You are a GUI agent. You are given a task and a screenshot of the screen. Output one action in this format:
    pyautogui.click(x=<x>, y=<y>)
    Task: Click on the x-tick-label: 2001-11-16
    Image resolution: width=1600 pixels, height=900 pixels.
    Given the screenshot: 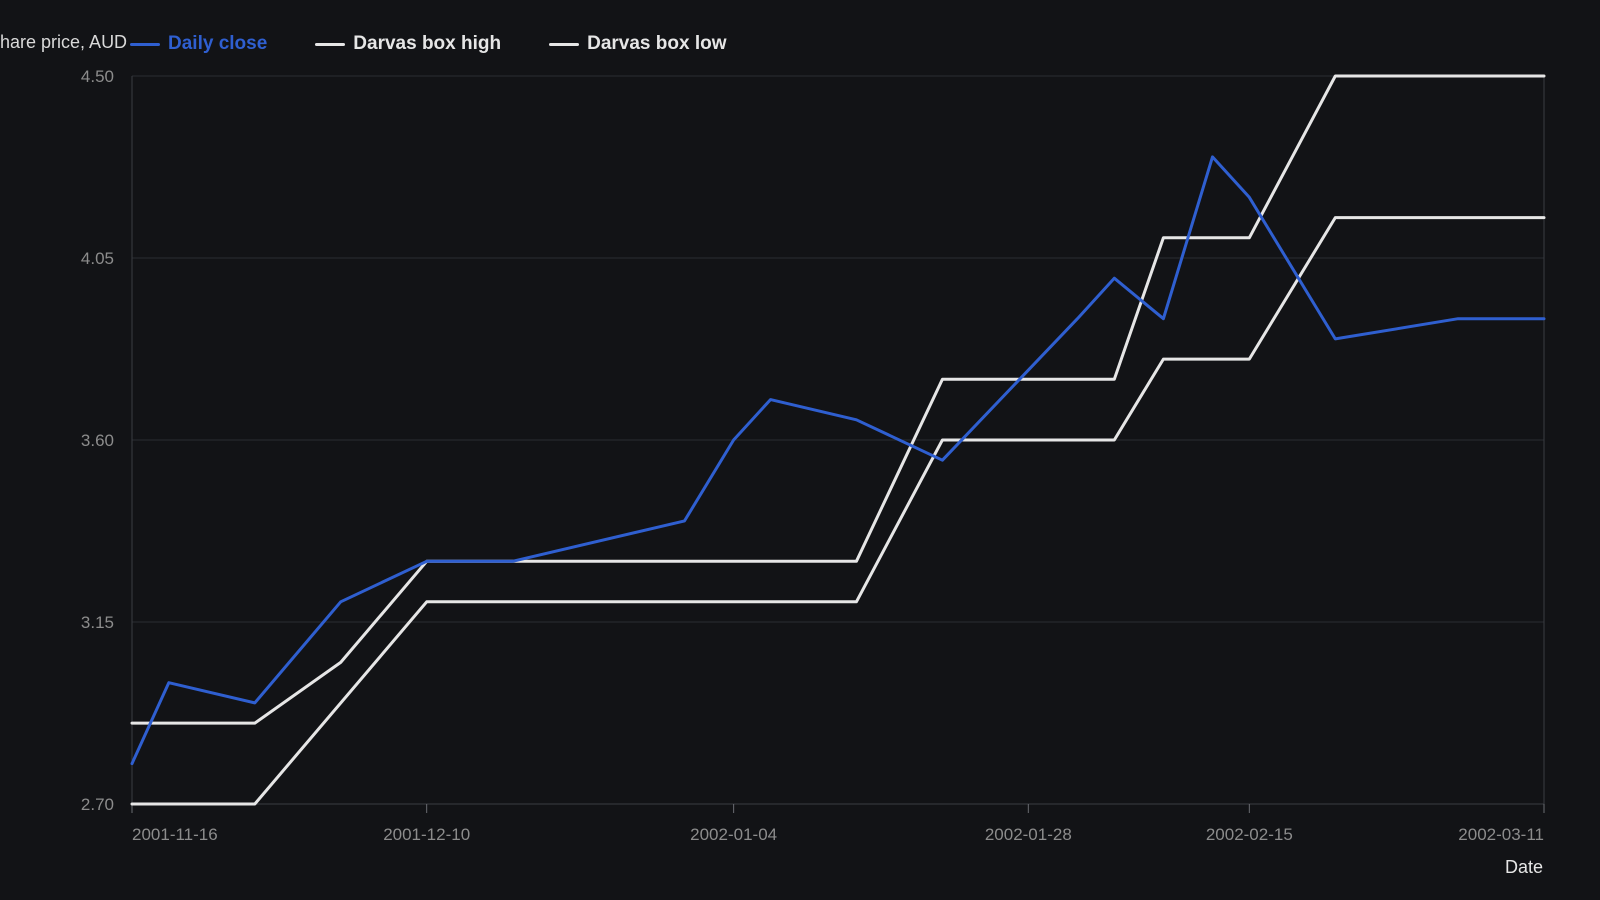 What is the action you would take?
    pyautogui.click(x=175, y=834)
    